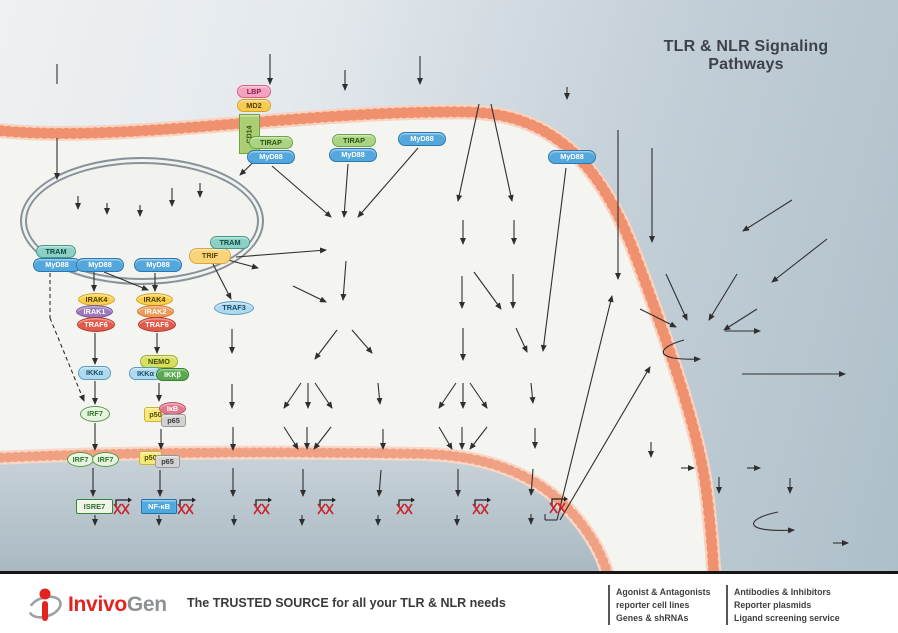 Image resolution: width=898 pixels, height=633 pixels. What do you see at coordinates (173, 420) in the screenshot?
I see `node-p65-a: p65` at bounding box center [173, 420].